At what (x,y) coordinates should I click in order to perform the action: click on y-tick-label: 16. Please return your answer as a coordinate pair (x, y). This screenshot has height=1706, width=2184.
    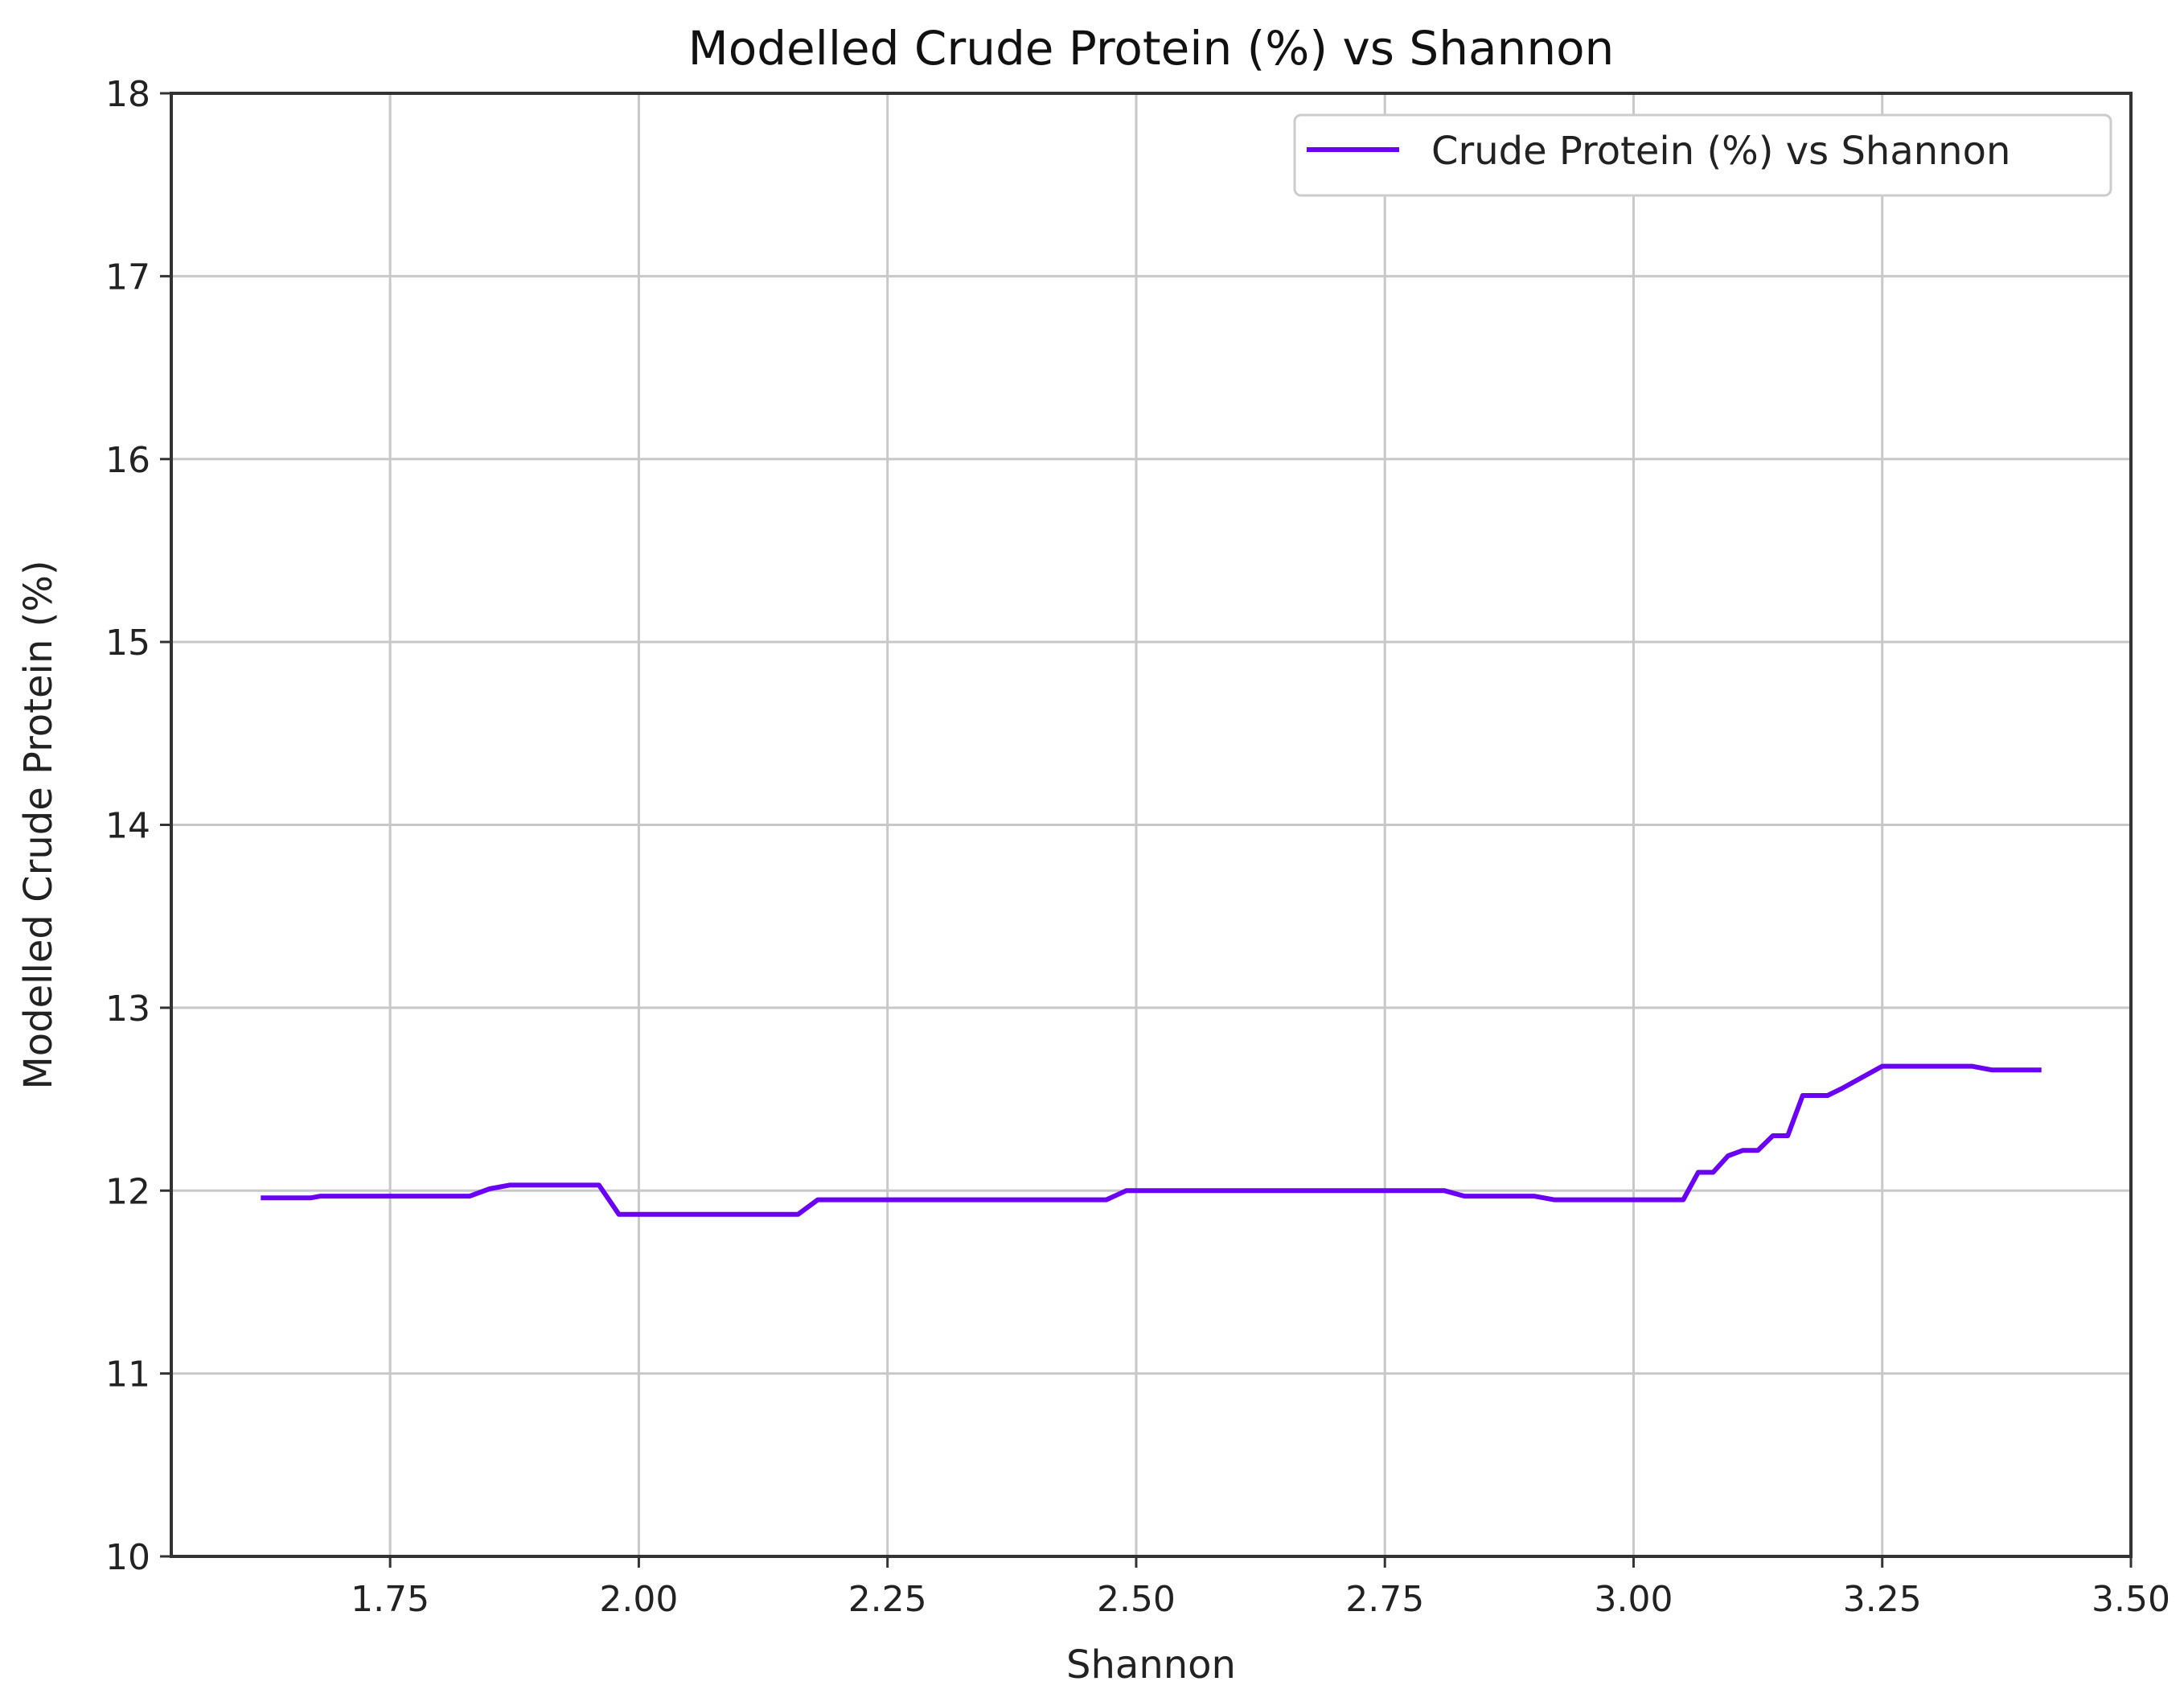
    Looking at the image, I should click on (128, 460).